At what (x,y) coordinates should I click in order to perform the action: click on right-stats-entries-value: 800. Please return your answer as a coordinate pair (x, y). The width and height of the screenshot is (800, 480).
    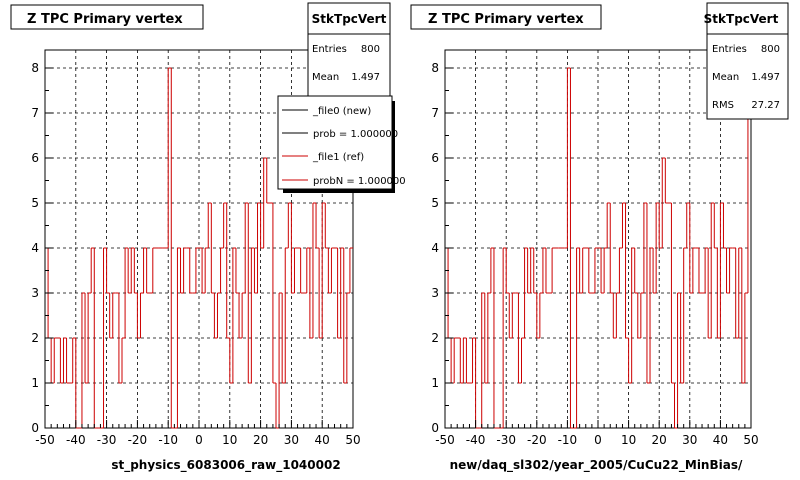
    Looking at the image, I should click on (770, 49).